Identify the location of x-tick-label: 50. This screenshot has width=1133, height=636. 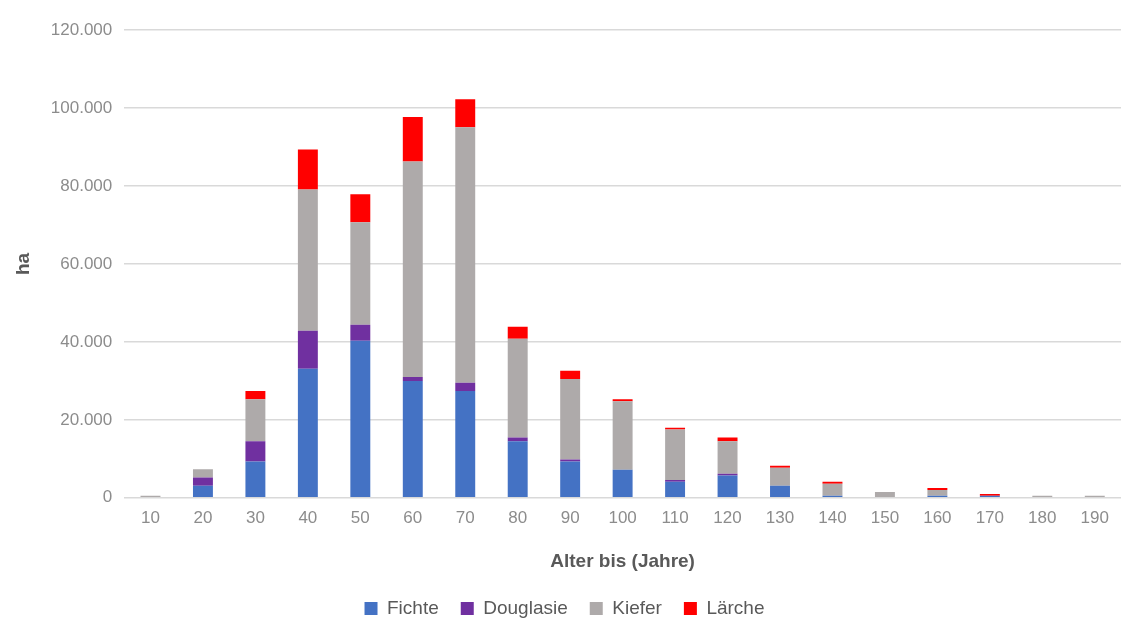
(360, 517).